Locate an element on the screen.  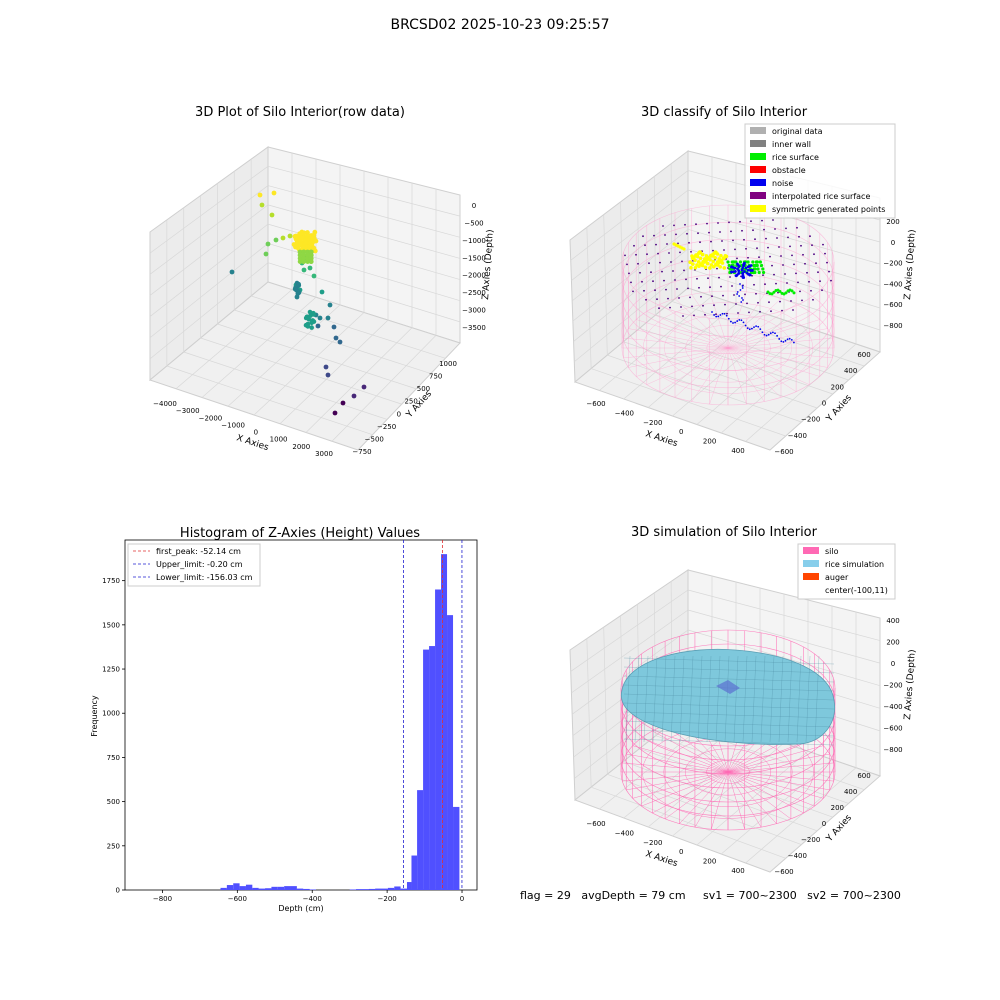
symmetric-point is located at coordinates (710, 268).